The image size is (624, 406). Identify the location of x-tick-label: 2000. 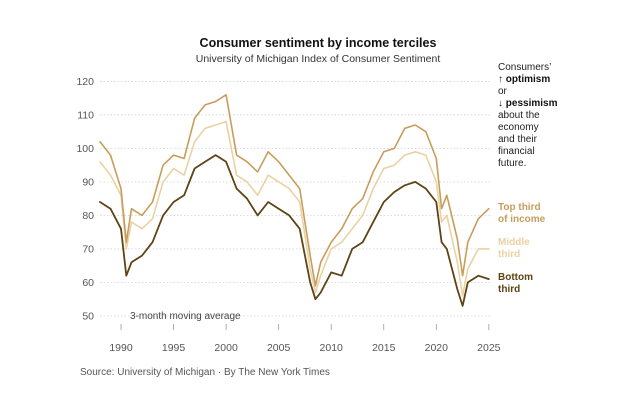
(226, 348).